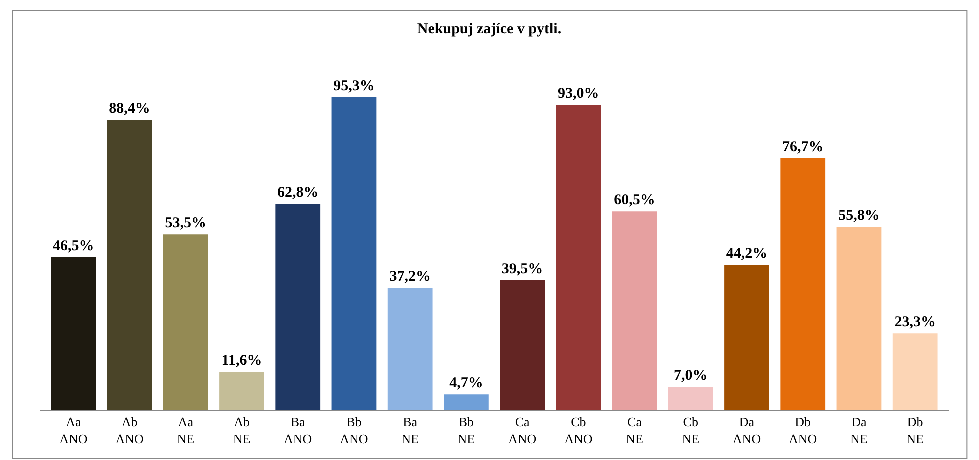 Image resolution: width=979 pixels, height=460 pixels. Describe the element at coordinates (747, 254) in the screenshot. I see `data-label: 44,2%` at that location.